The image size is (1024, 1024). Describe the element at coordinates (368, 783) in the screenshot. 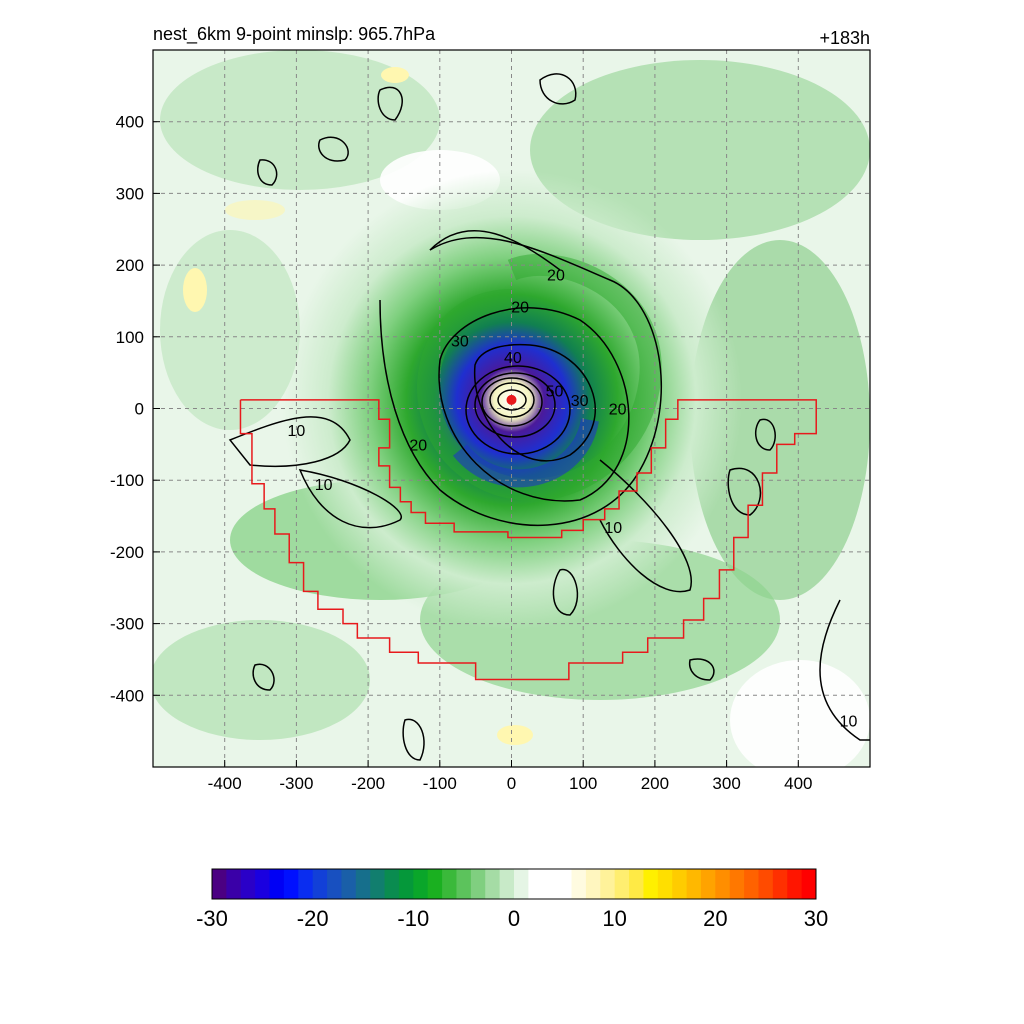

I see `x-tick-label: -200` at that location.